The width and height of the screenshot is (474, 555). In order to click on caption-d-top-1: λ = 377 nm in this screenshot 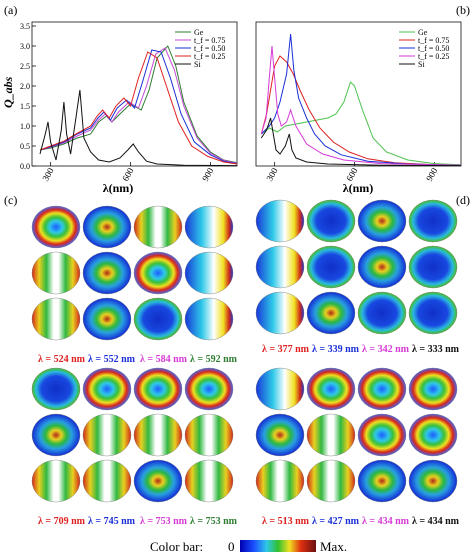, I will do `click(286, 349)`.